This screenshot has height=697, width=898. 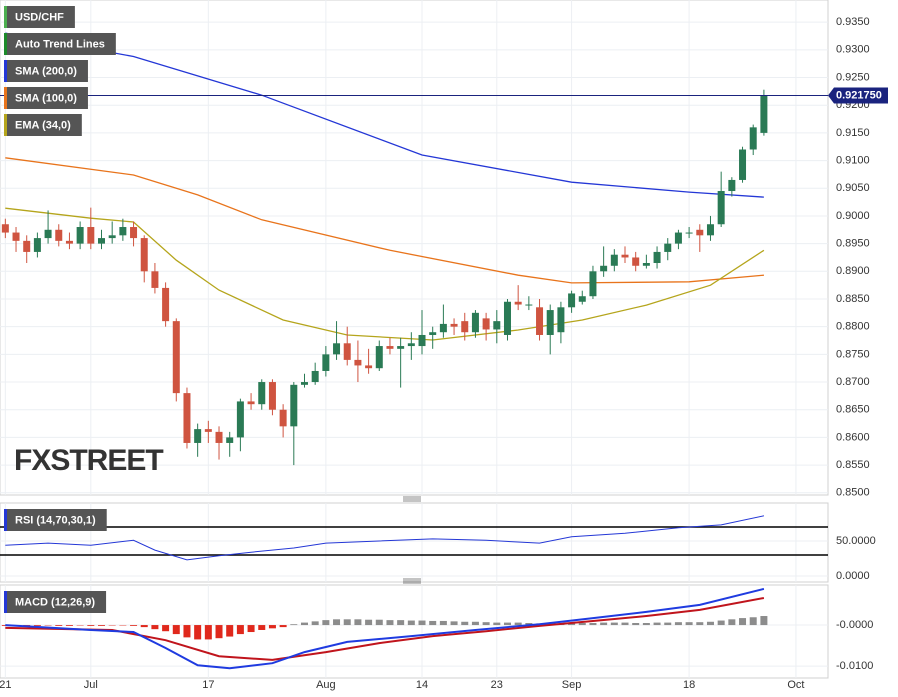 What do you see at coordinates (853, 437) in the screenshot?
I see `y-tick-label: 0.8600` at bounding box center [853, 437].